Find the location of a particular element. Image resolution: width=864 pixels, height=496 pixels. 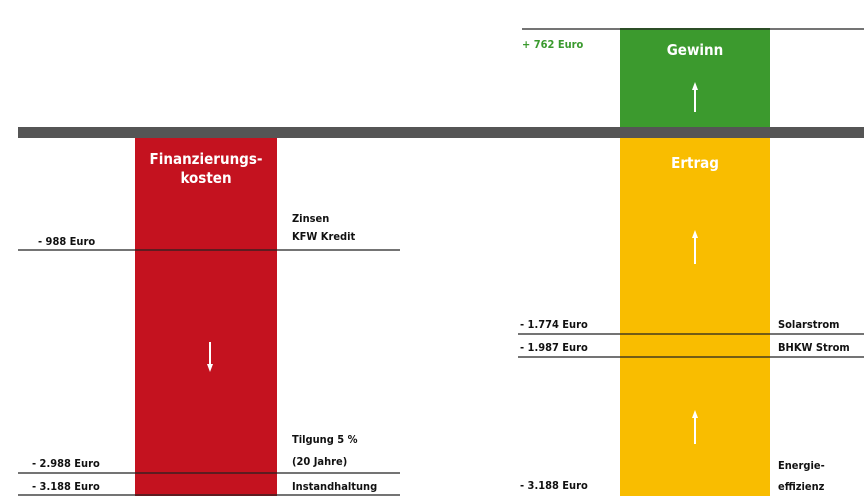

label: effizienz is located at coordinates (801, 486).